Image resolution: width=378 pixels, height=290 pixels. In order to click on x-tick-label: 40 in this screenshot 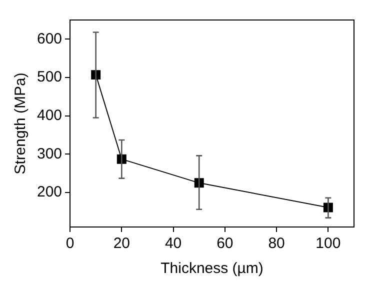, I will do `click(173, 243)`.